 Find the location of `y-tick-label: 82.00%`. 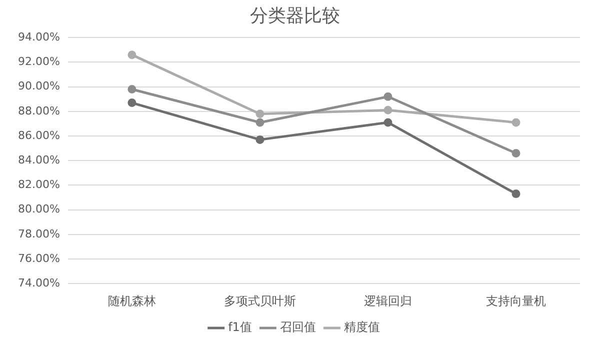

y-tick-label: 82.00% is located at coordinates (39, 185).